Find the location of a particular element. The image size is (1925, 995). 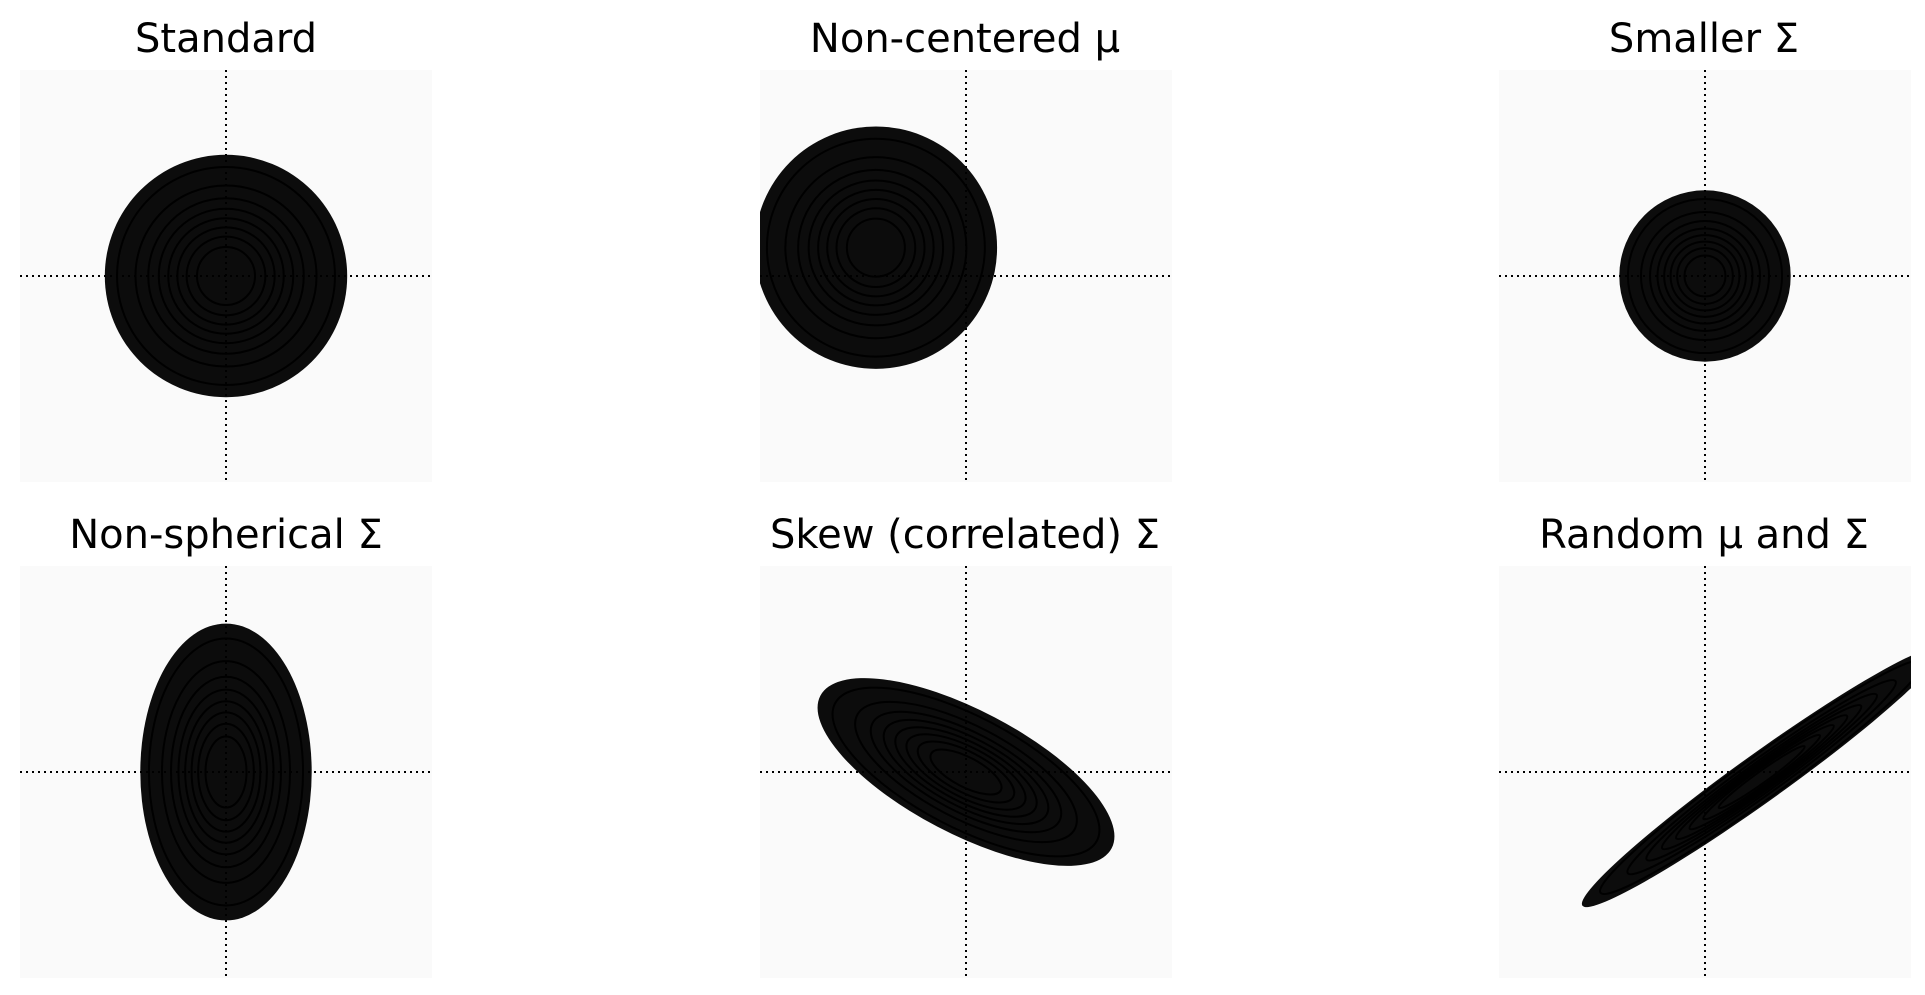

panel-non-centered: Non-centered μ is located at coordinates (966, 249).